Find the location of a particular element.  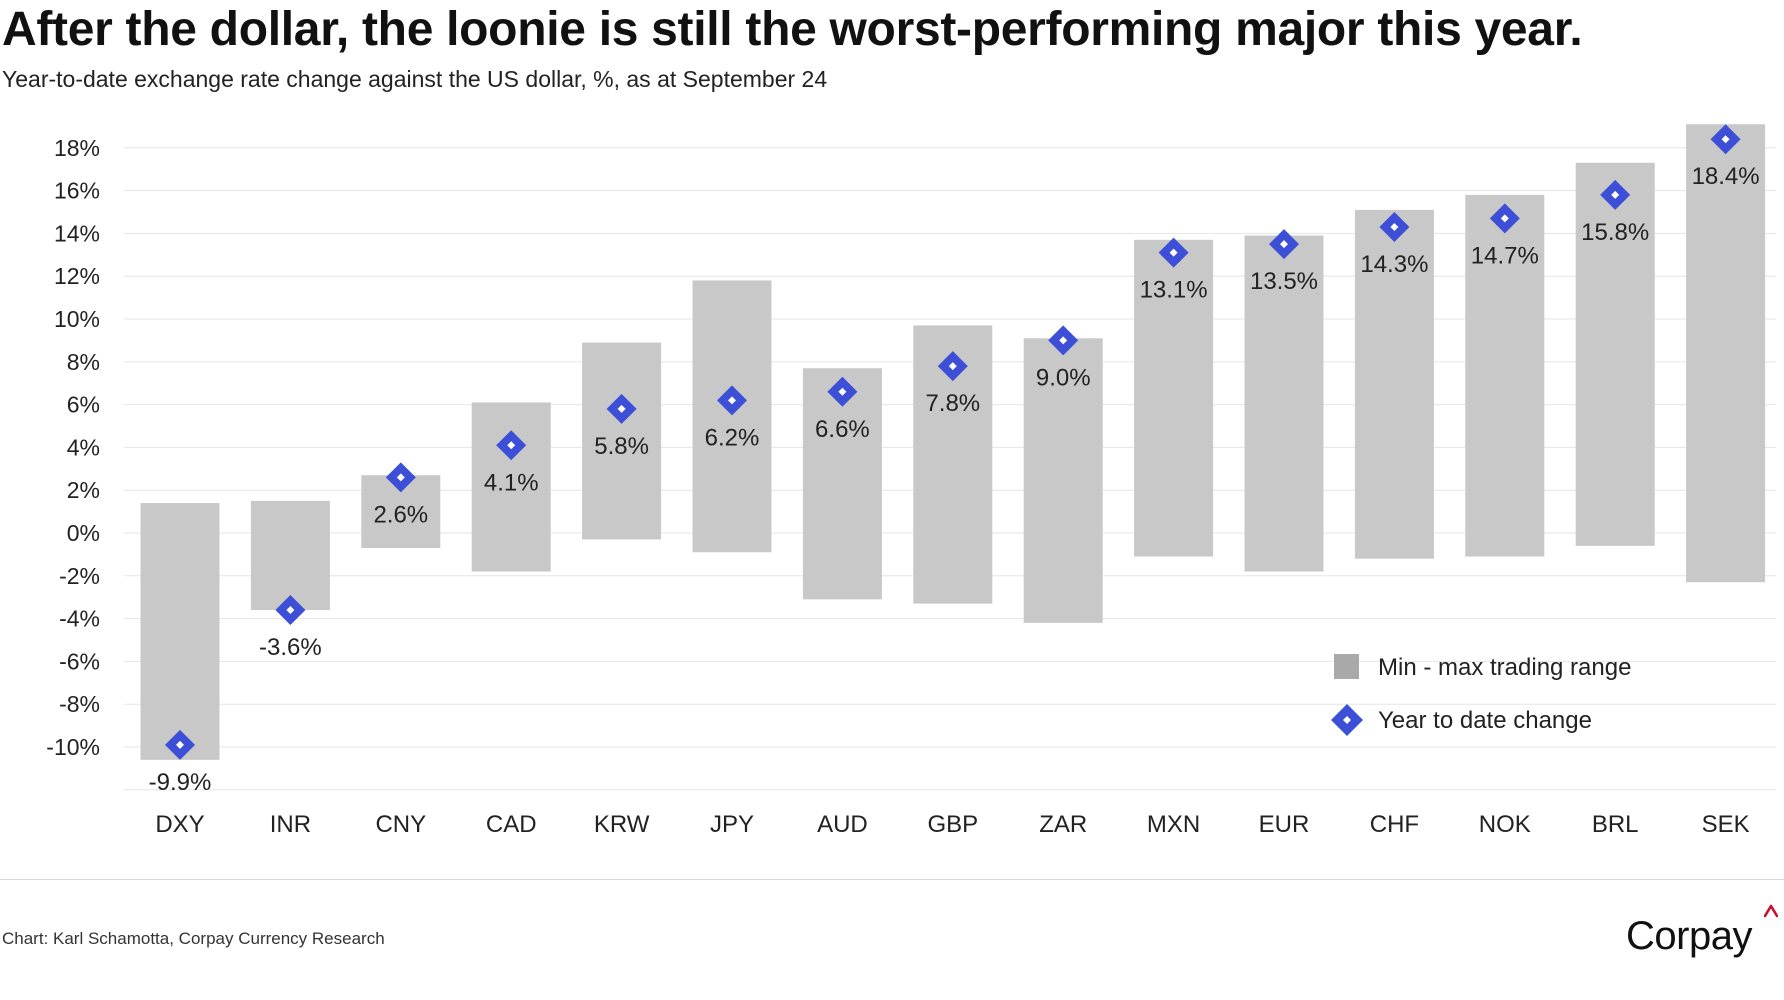

x-tick-label-krw: KRW is located at coordinates (622, 824).